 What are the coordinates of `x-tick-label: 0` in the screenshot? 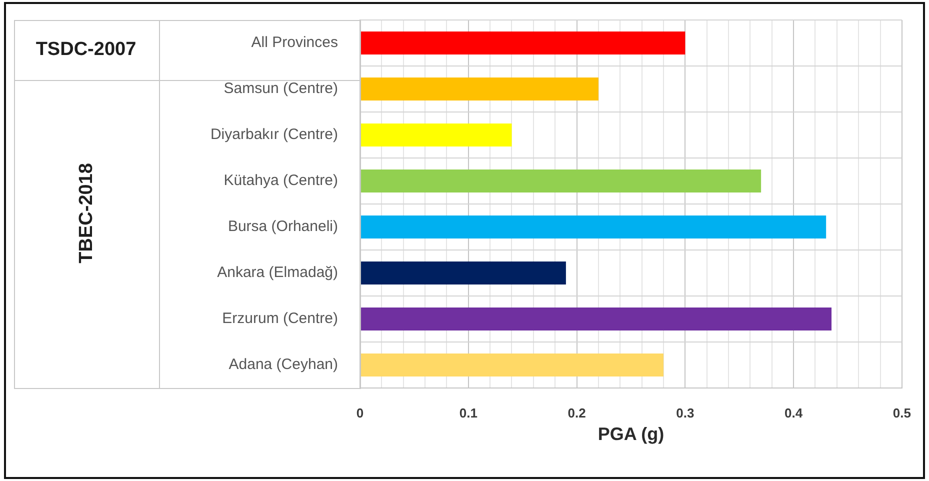 It's located at (360, 412).